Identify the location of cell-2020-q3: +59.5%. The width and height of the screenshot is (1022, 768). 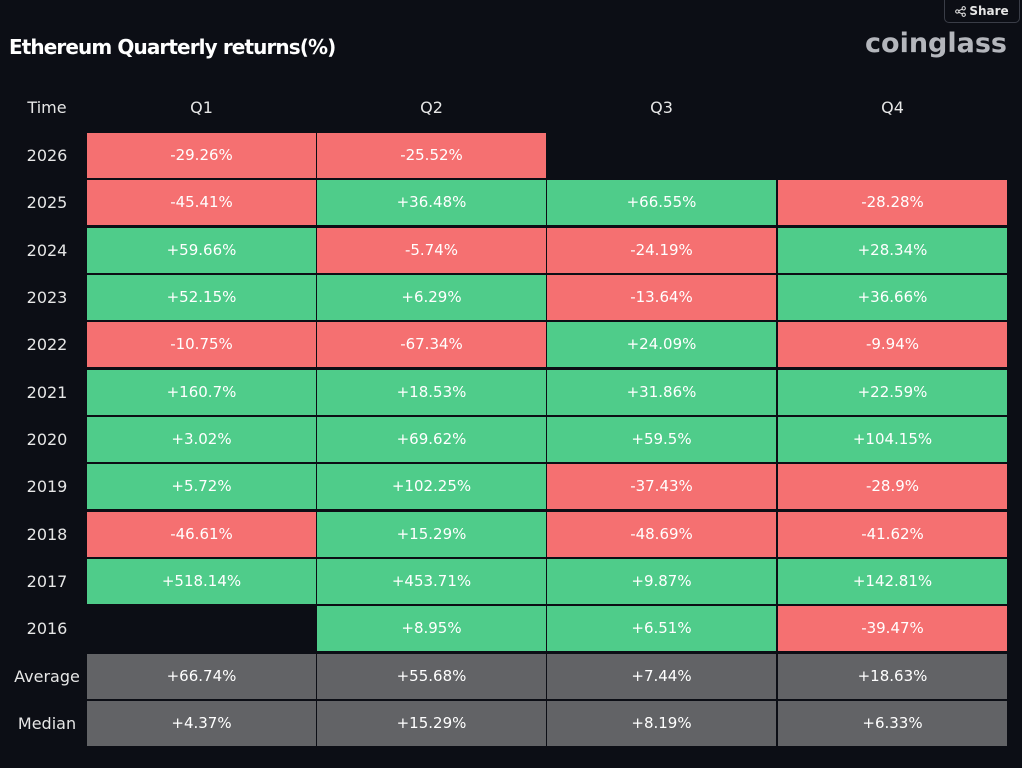
(661, 439).